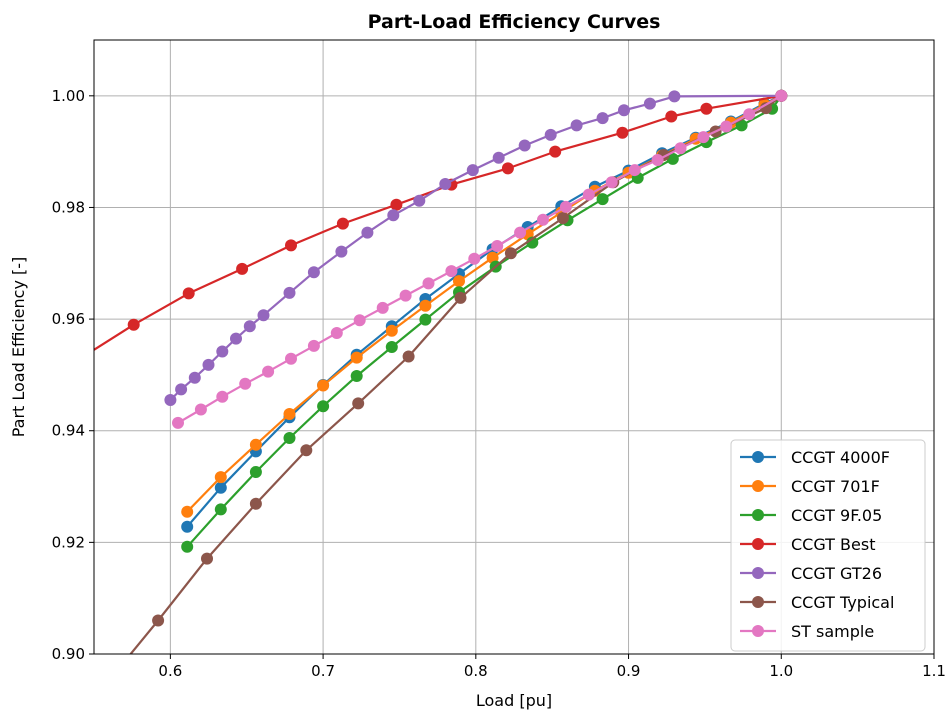  I want to click on y-tick-label: 0.94, so click(68, 431).